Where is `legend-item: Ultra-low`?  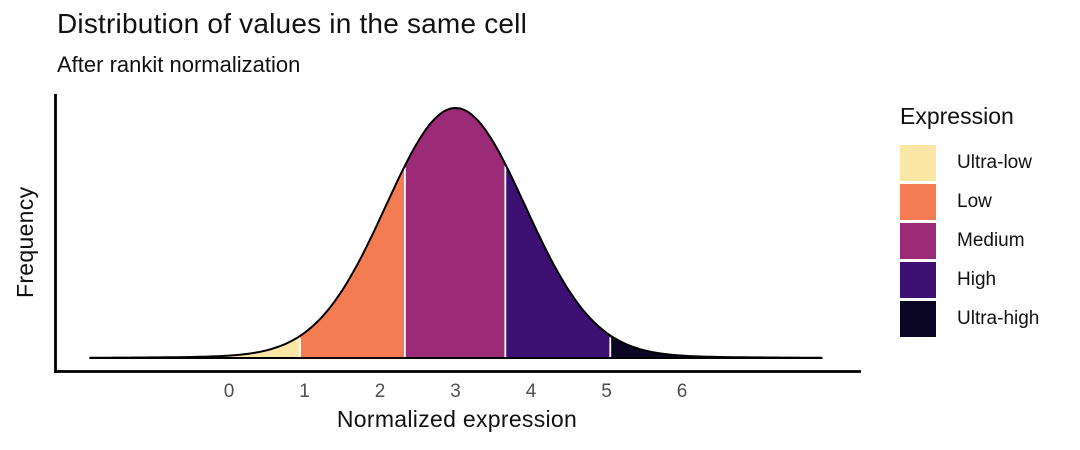
legend-item: Ultra-low is located at coordinates (969, 163).